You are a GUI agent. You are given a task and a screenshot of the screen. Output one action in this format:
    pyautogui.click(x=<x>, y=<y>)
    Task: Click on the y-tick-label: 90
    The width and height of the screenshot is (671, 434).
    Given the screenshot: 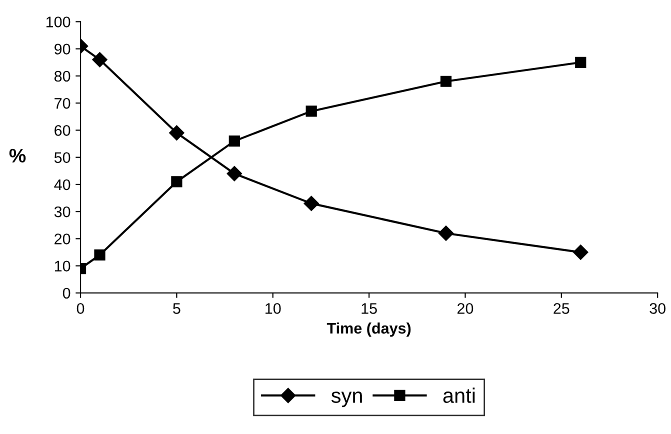 What is the action you would take?
    pyautogui.click(x=62, y=49)
    